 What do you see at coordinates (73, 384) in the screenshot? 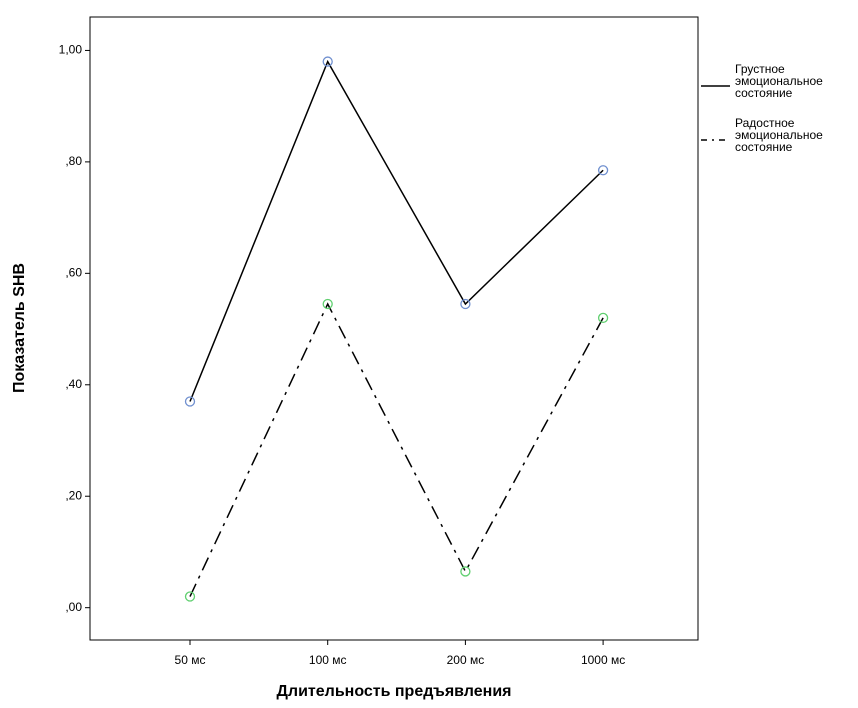
I see `y-tick-label: ,40` at bounding box center [73, 384].